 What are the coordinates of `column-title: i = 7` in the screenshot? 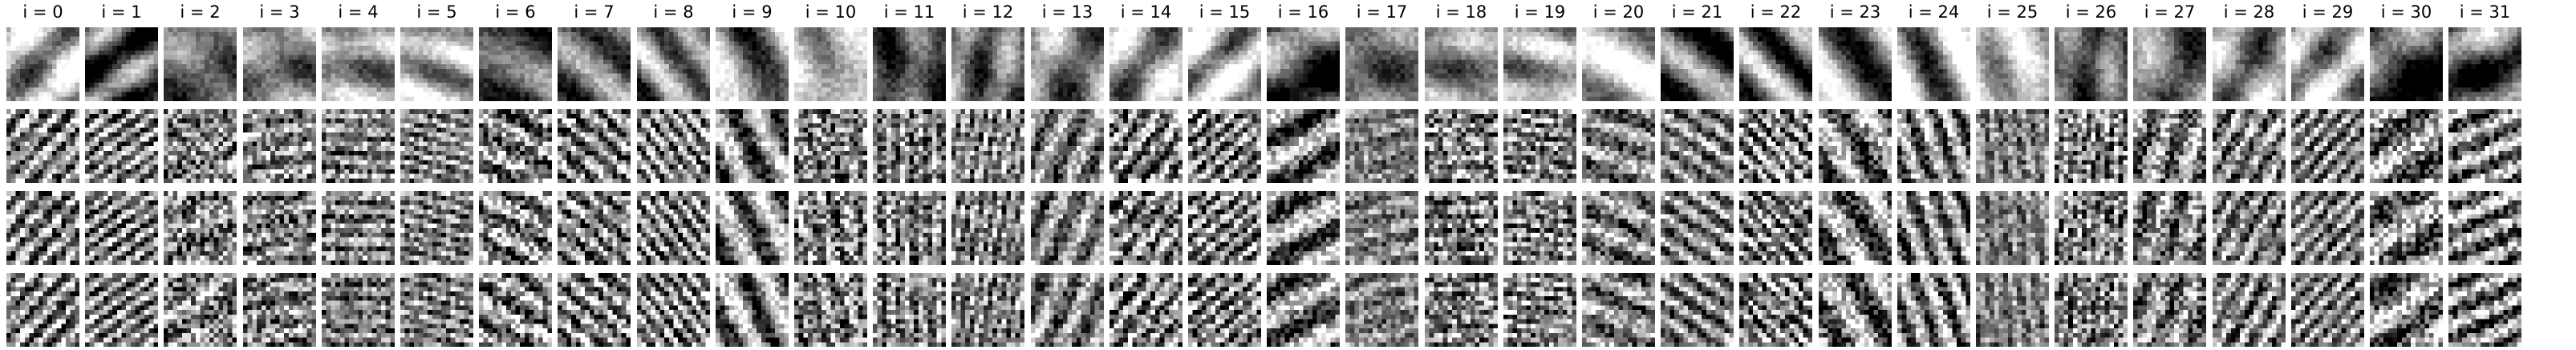 It's located at (594, 12).